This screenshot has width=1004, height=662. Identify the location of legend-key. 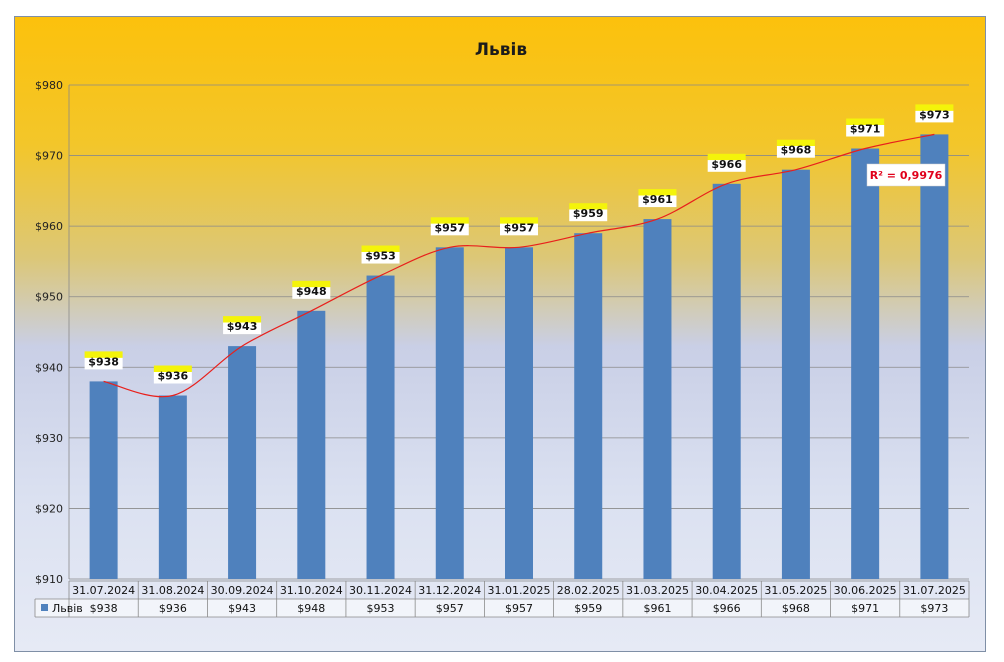
(44, 607).